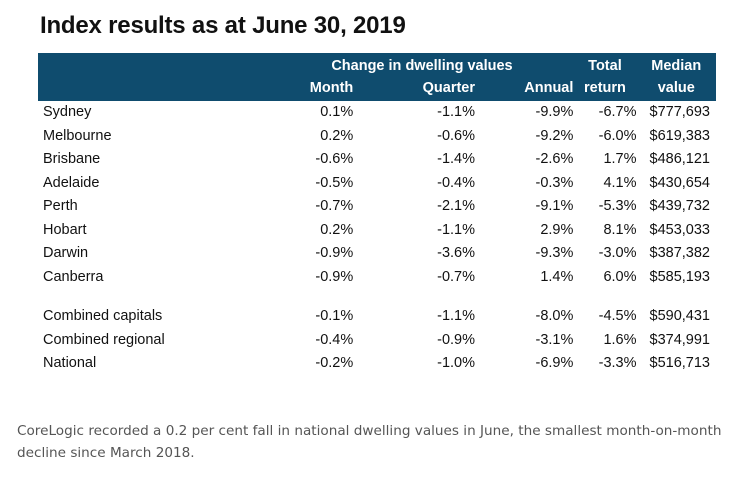 The height and width of the screenshot is (486, 743). What do you see at coordinates (554, 206) in the screenshot?
I see `annual-change: -9.1%` at bounding box center [554, 206].